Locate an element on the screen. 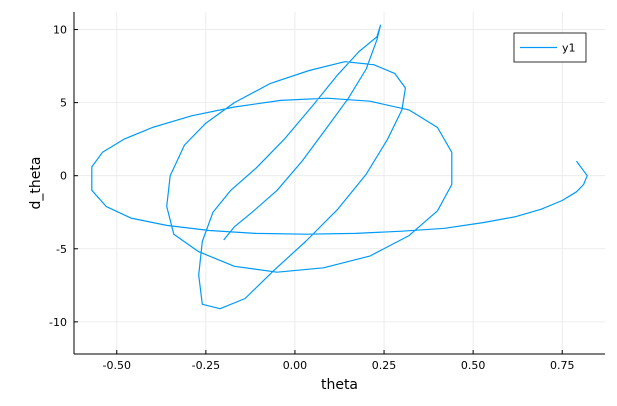  x-axis: -0.50 -0.25 0.00 0.25 0.50 0.75 is located at coordinates (339, 361).